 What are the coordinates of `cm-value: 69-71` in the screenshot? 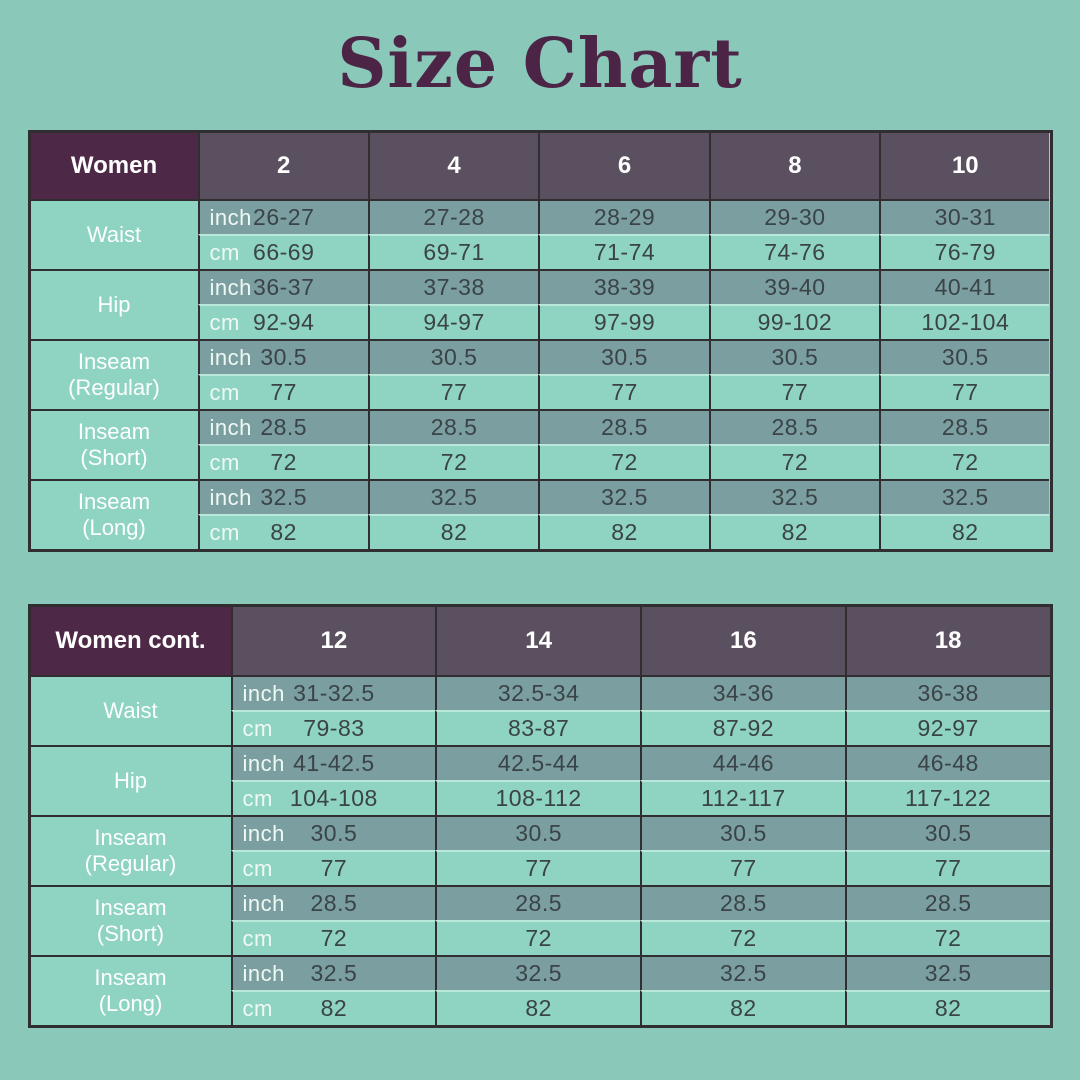 It's located at (454, 252).